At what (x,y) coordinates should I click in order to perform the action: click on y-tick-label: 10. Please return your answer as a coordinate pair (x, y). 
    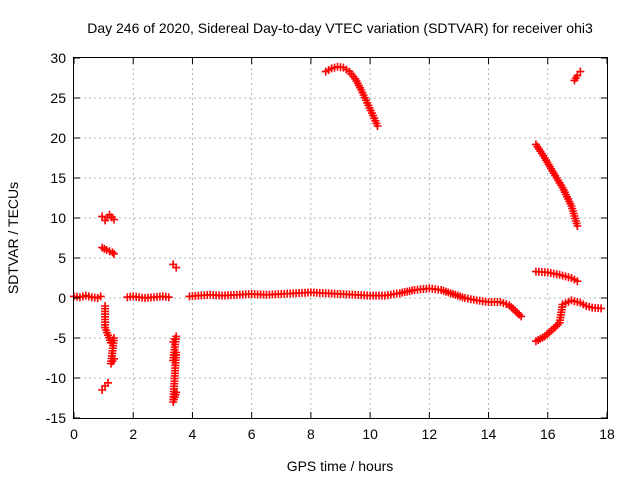
    Looking at the image, I should click on (58, 218).